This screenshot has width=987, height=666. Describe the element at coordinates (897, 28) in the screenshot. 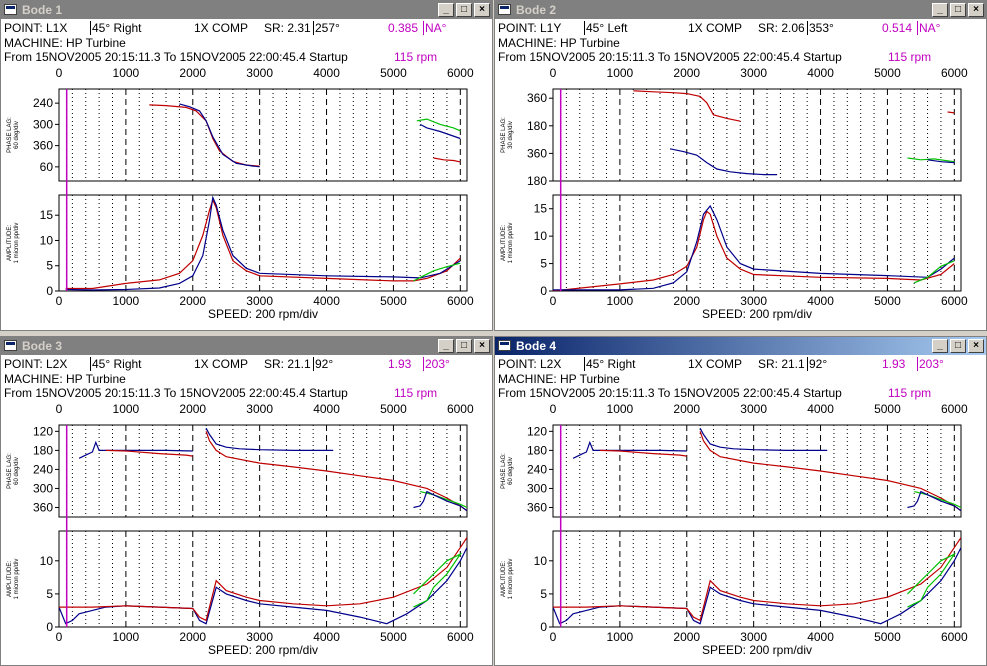

I see `vector-amplitude: 0.514` at that location.